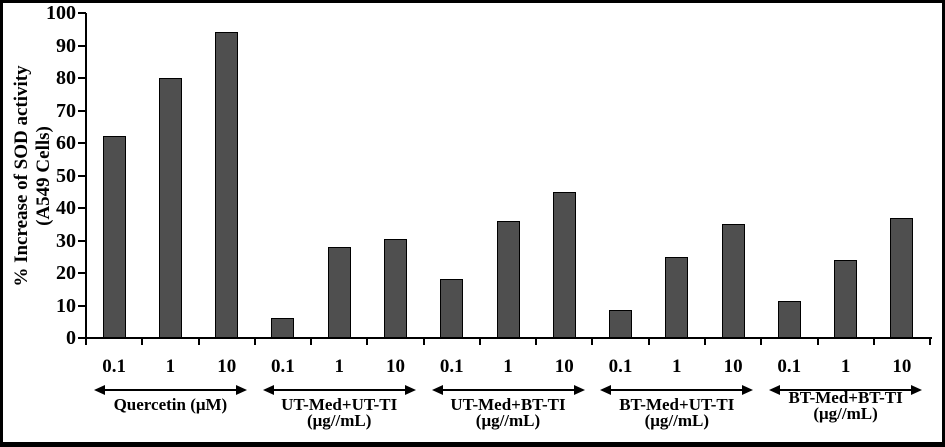 The height and width of the screenshot is (447, 945). What do you see at coordinates (71, 338) in the screenshot?
I see `y-tick-label: 0` at bounding box center [71, 338].